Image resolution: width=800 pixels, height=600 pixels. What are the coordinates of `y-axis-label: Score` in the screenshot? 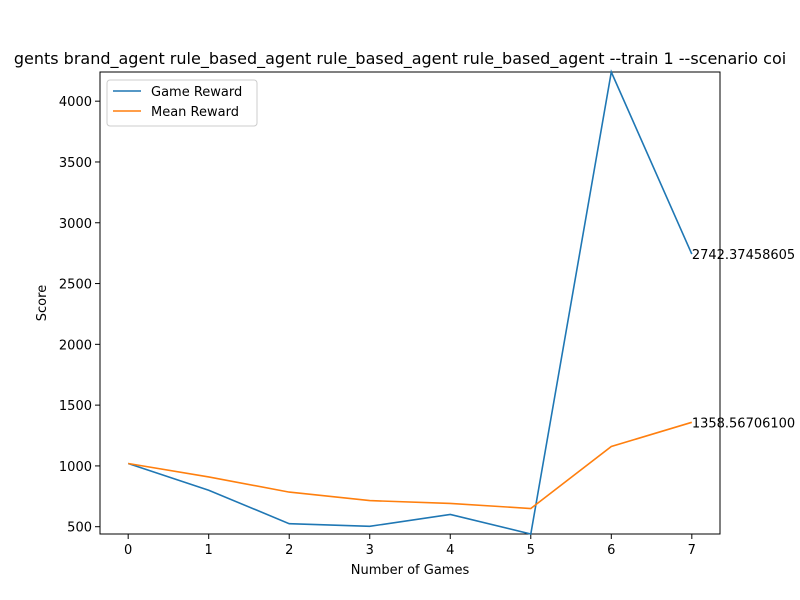 It's located at (42, 303).